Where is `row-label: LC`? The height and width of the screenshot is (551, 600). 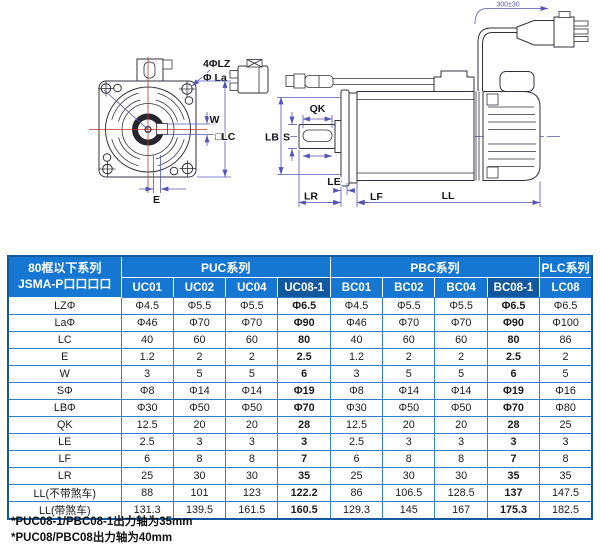 row-label: LC is located at coordinates (64, 340).